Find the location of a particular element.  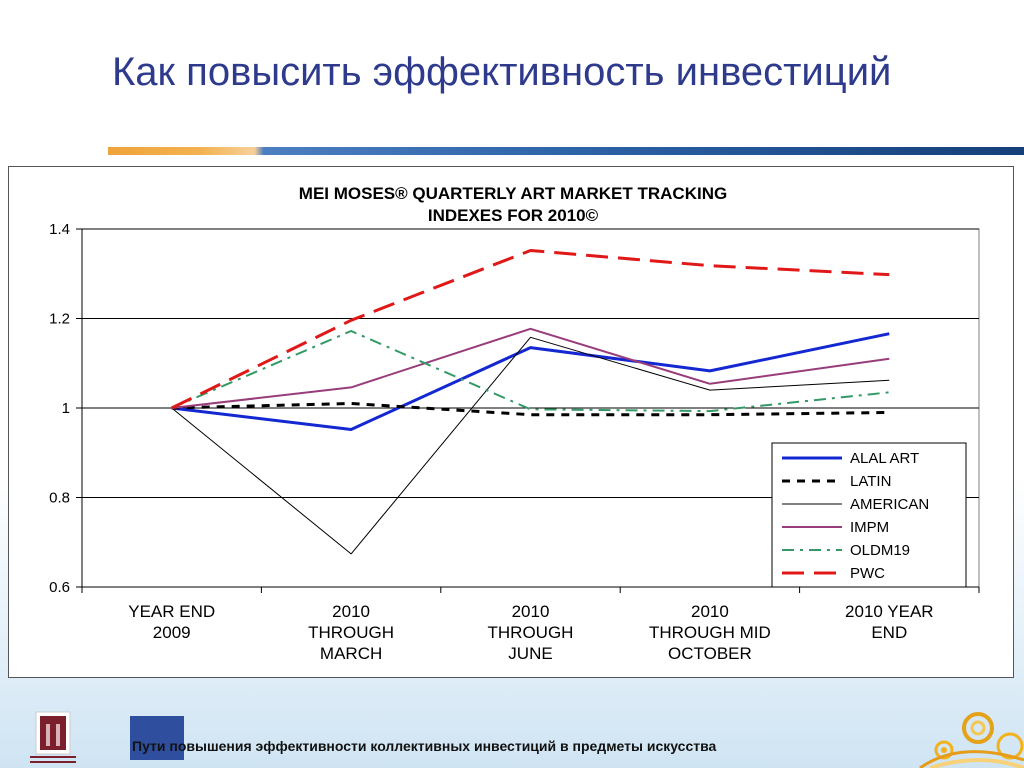

decorative-swirl is located at coordinates (971, 740).